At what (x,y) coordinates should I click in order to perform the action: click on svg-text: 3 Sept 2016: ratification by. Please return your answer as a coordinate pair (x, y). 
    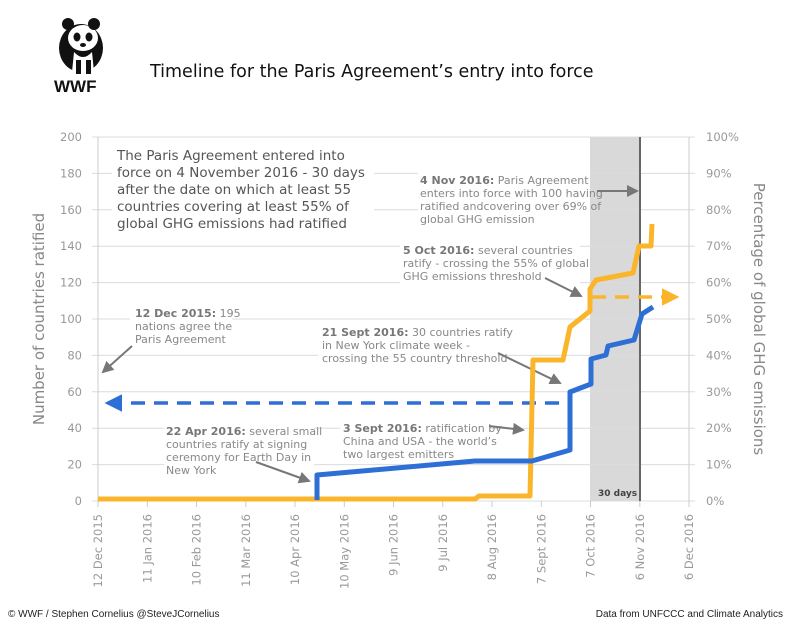
    Looking at the image, I should click on (422, 428).